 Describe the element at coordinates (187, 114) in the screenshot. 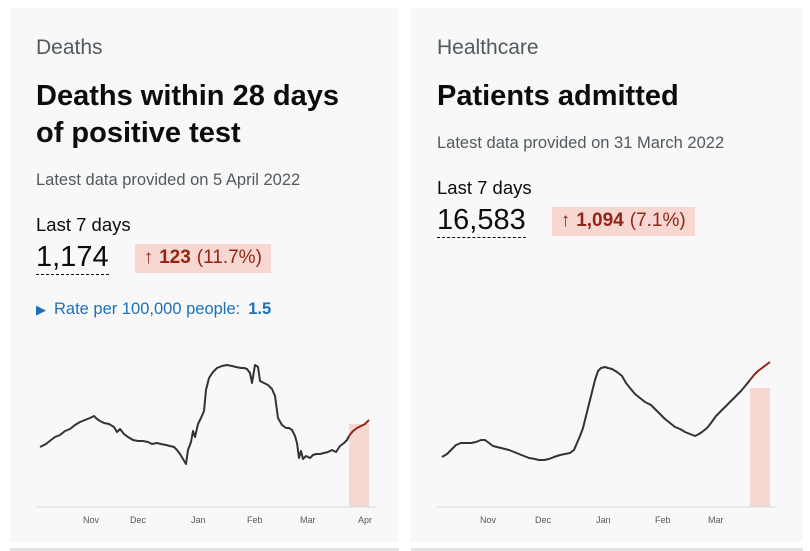

I see `card-title: Deaths within 28 days of positive test` at that location.